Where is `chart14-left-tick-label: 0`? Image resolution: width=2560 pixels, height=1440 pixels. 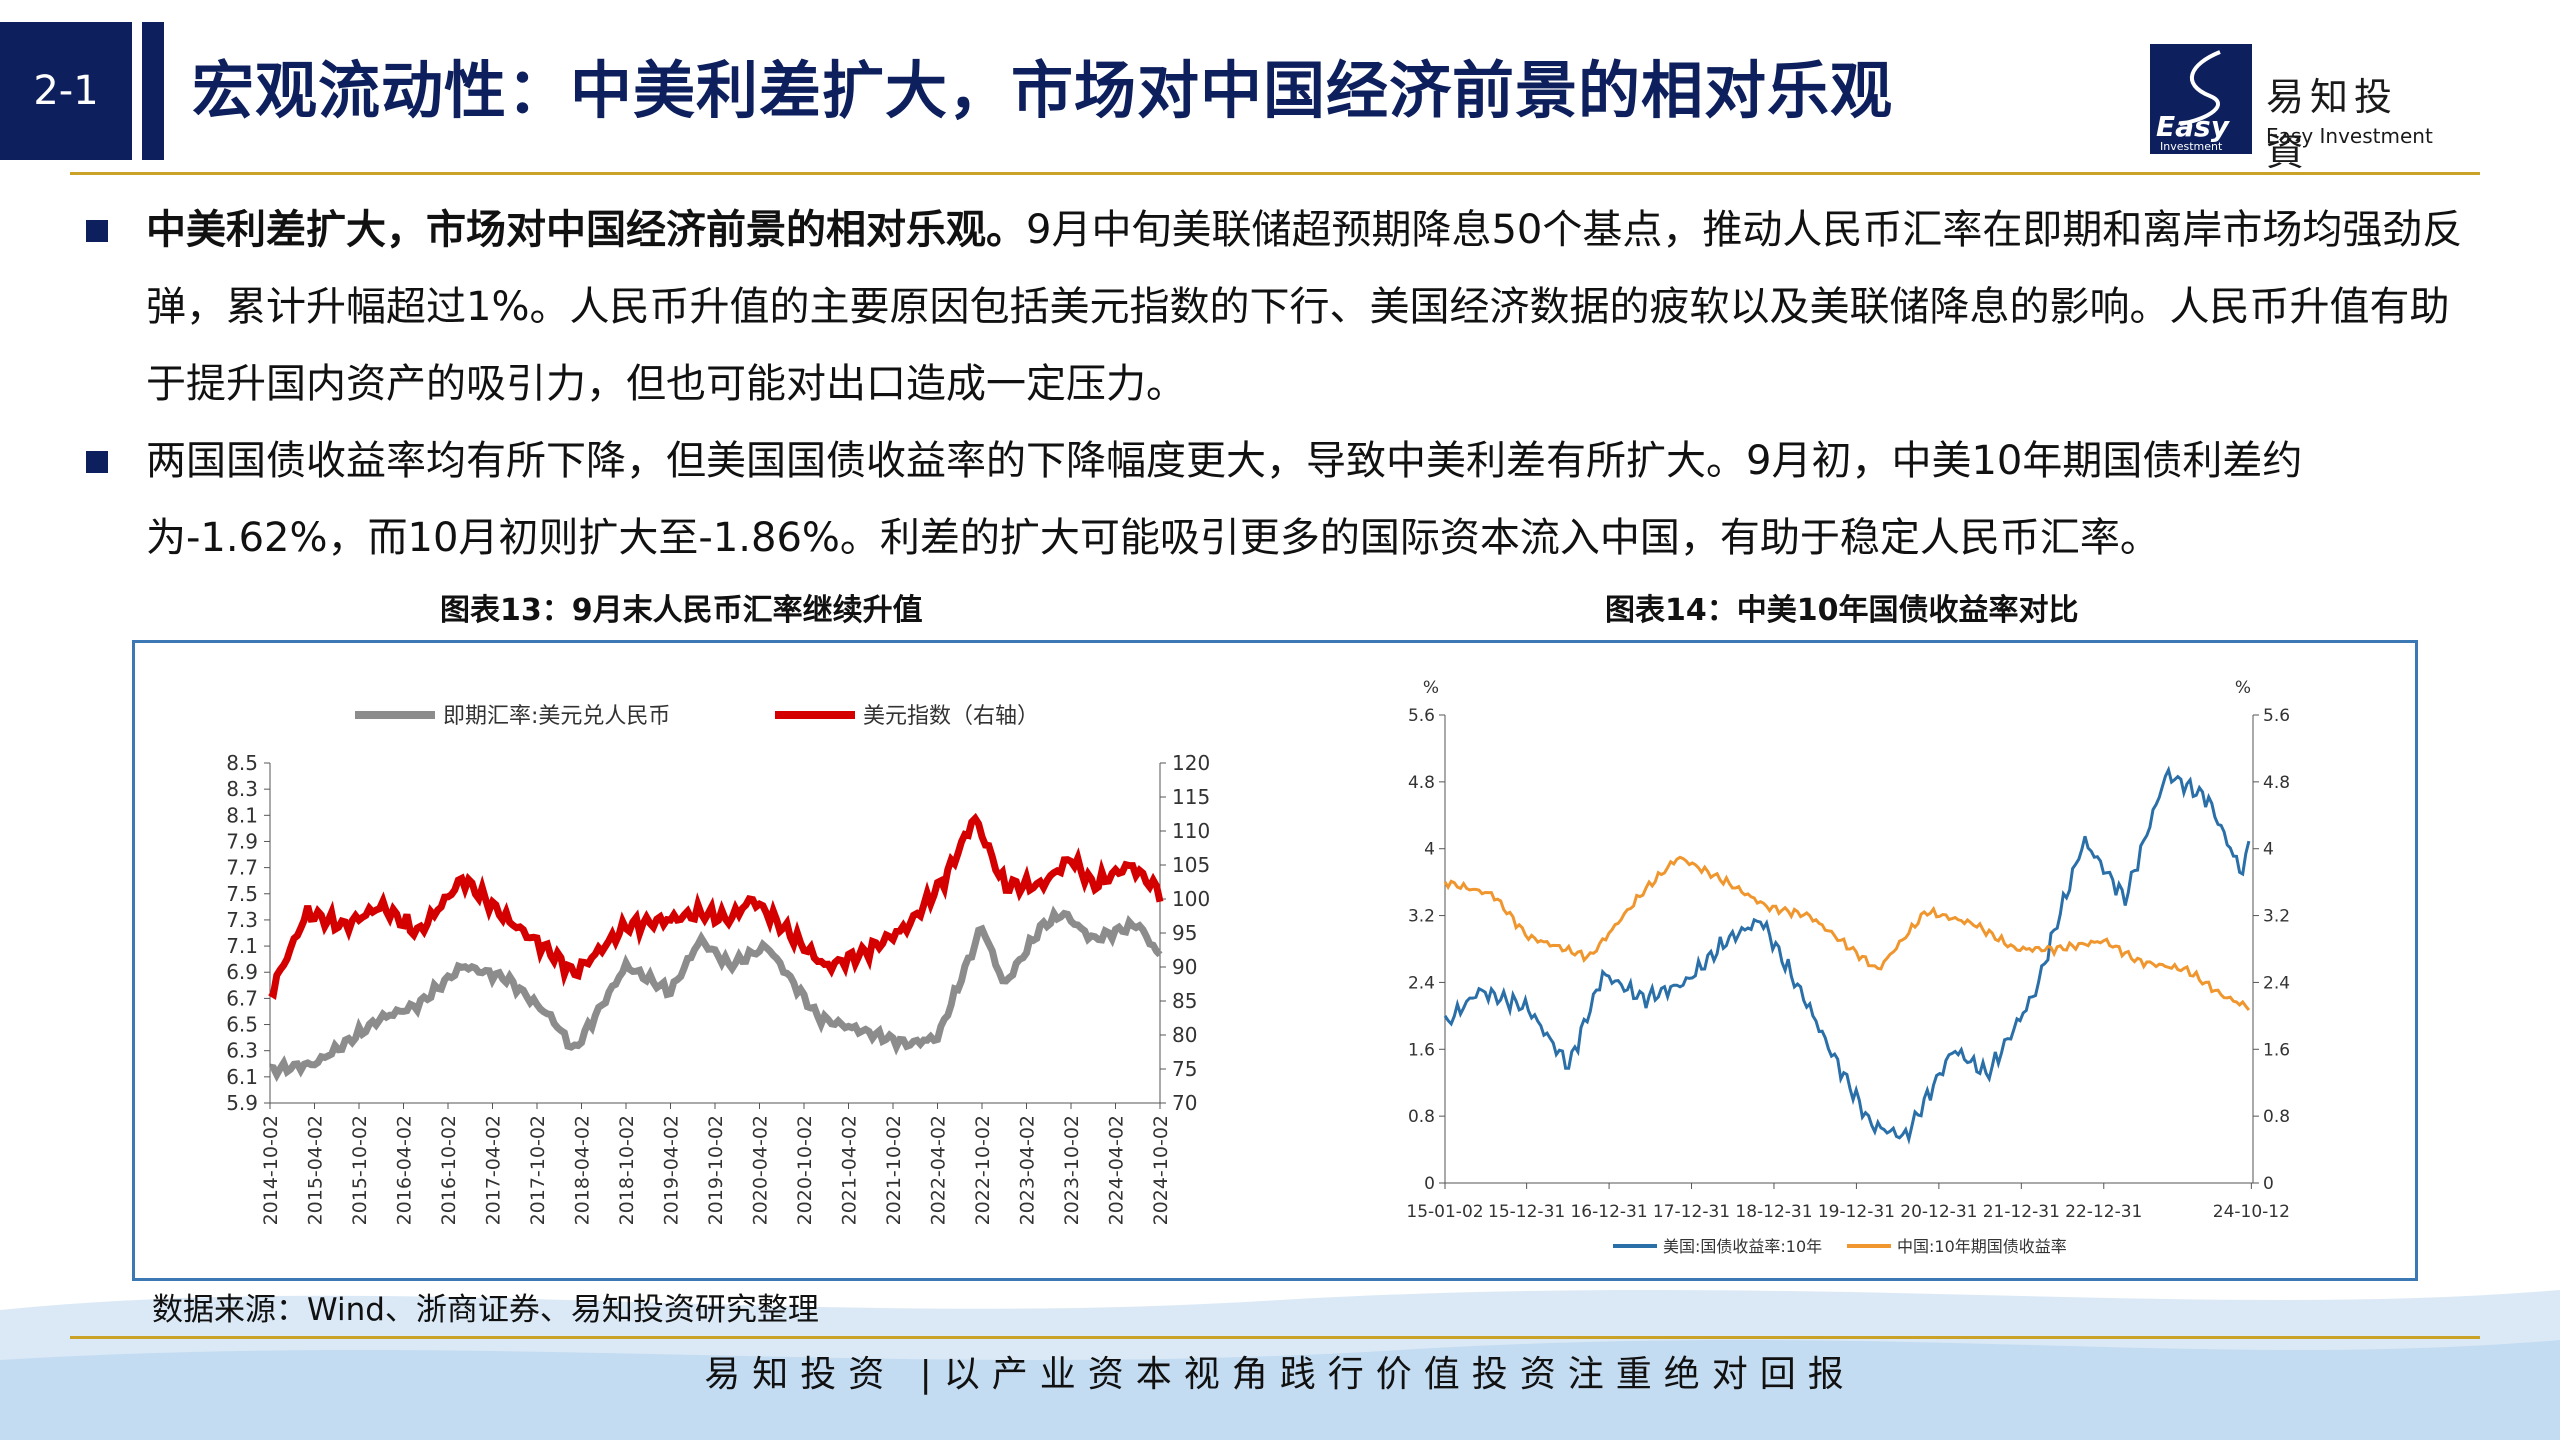
chart14-left-tick-label: 0 is located at coordinates (1429, 1184).